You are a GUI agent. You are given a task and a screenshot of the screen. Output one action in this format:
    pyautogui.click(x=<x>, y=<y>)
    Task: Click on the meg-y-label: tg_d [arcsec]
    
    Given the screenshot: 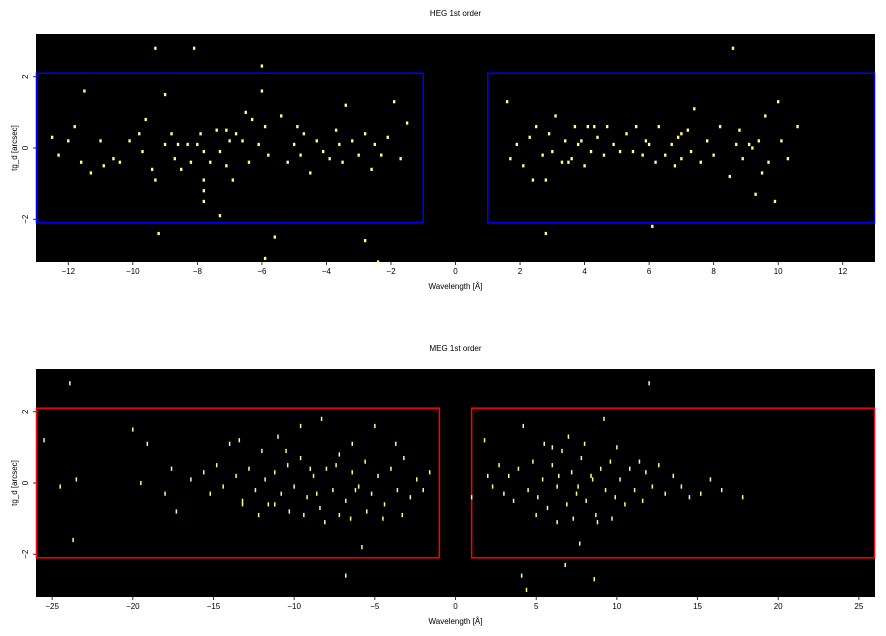 What is the action you would take?
    pyautogui.click(x=14, y=483)
    